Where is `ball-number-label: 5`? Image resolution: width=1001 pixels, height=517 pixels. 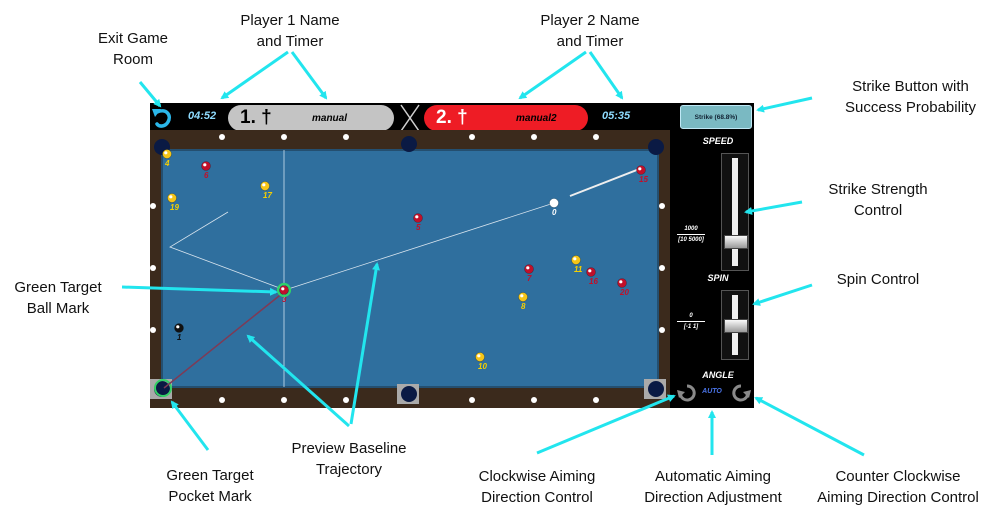
ball-number-label: 5 is located at coordinates (418, 227).